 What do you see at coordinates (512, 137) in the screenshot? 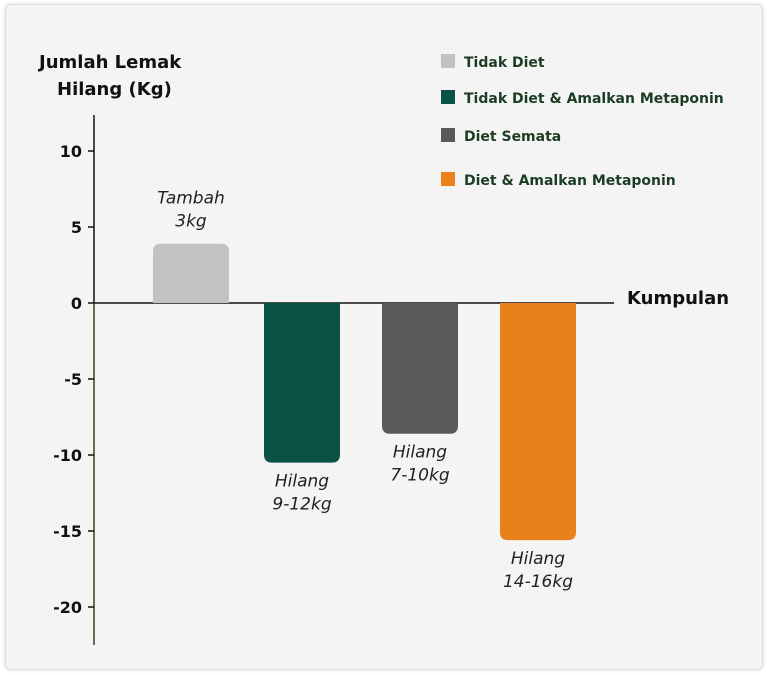
I see `legend-label: Diet Semata` at bounding box center [512, 137].